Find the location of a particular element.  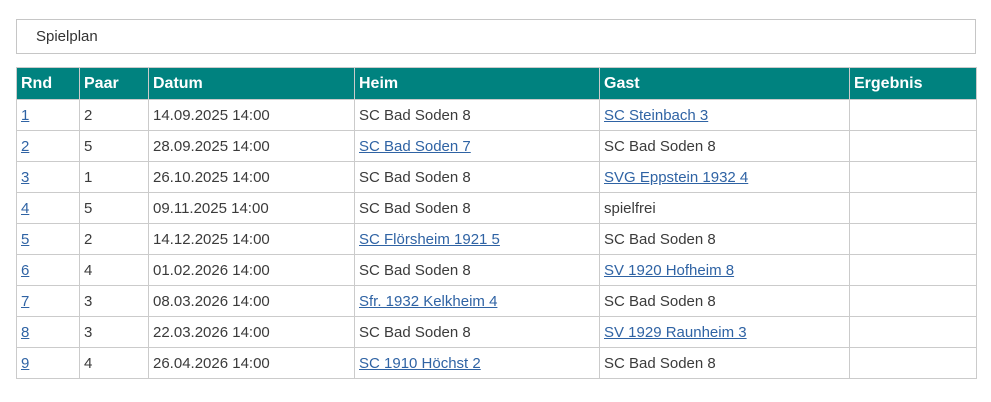

round-link: 3 is located at coordinates (25, 177).